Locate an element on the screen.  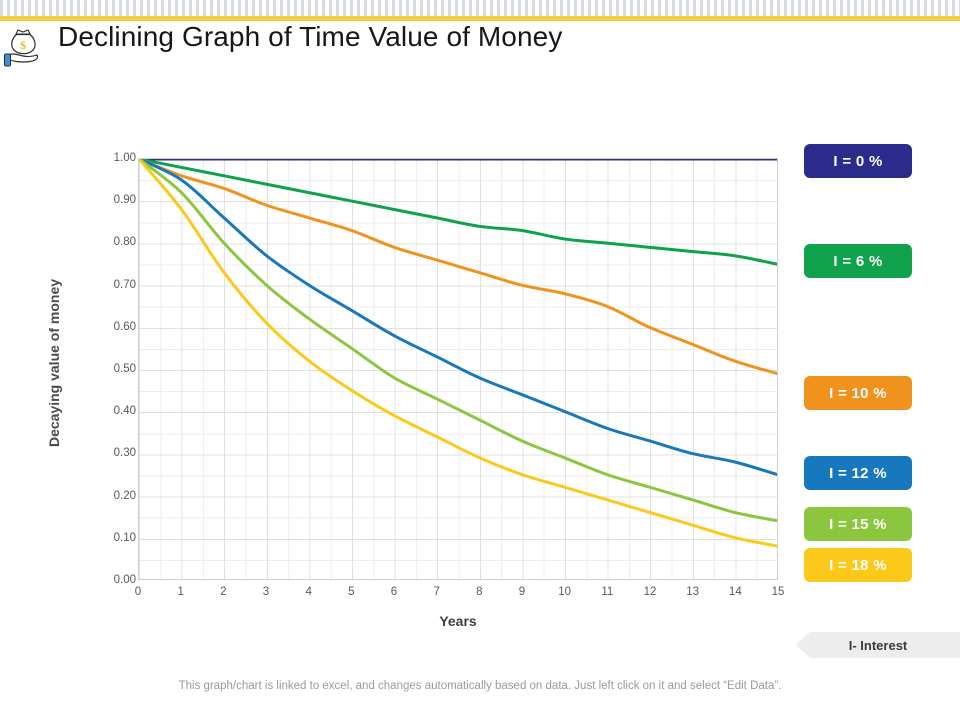
x-axis-tick-label: 7 is located at coordinates (436, 592).